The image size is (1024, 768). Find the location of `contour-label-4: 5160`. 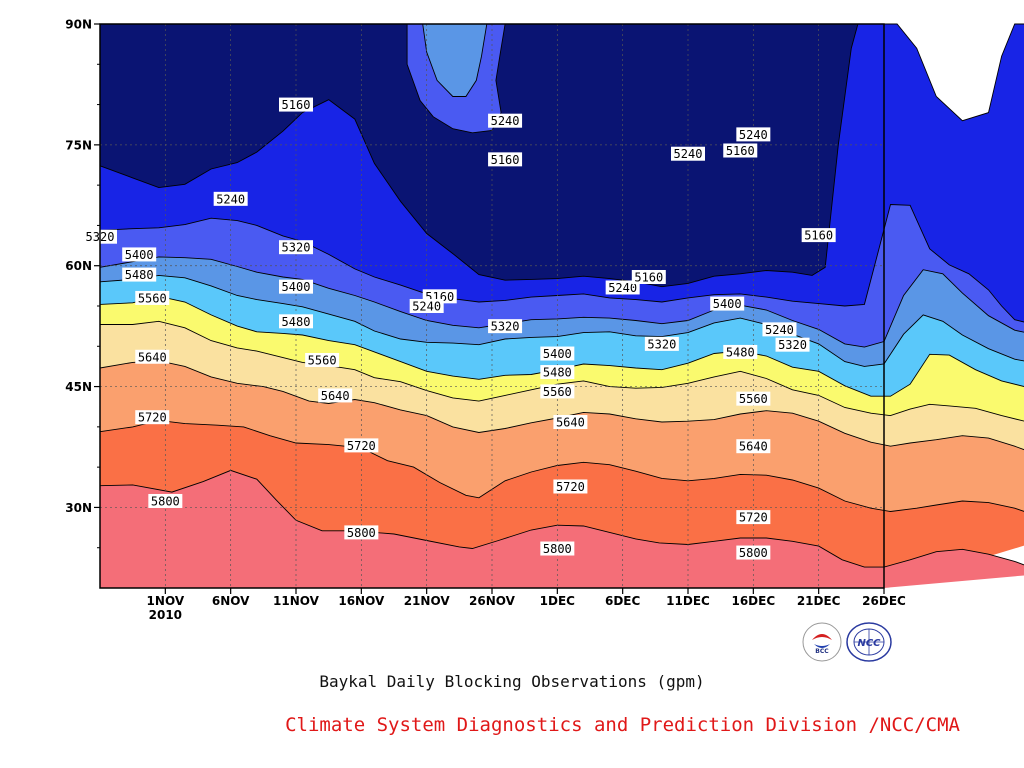

contour-label-4: 5160 is located at coordinates (740, 151).